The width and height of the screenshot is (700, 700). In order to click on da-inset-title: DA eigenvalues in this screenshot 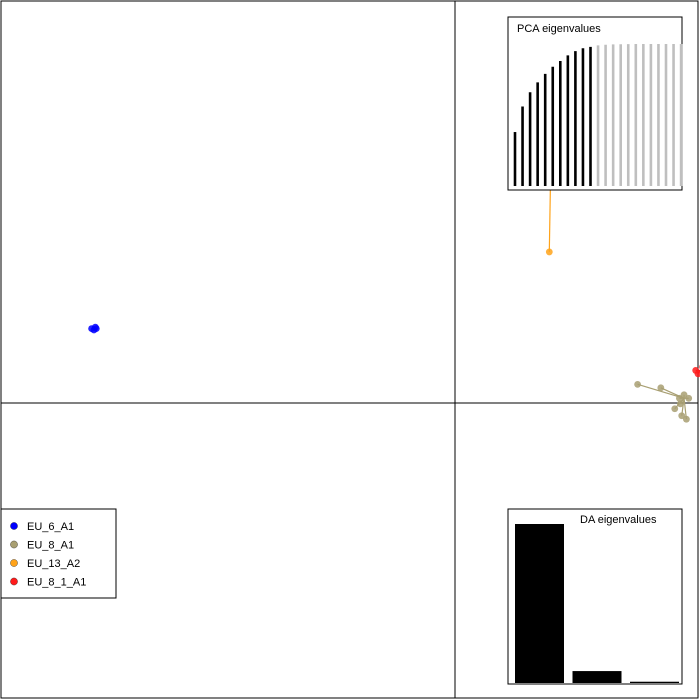, I will do `click(618, 520)`.